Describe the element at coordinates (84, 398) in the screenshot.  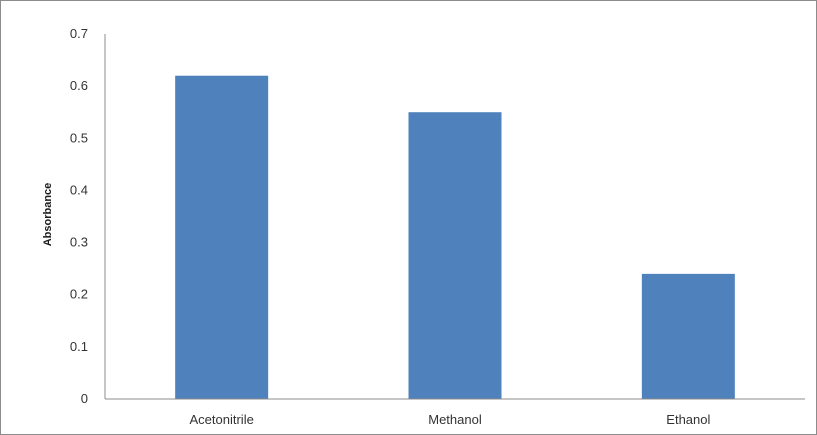
I see `y-tick-label: 0` at that location.